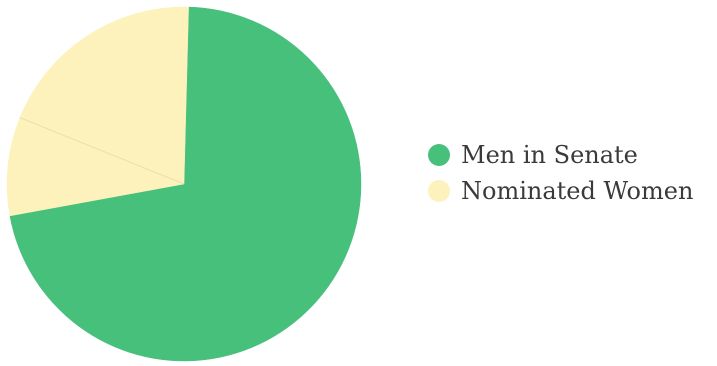  What do you see at coordinates (439, 154) in the screenshot?
I see `legend-swatch-men-in-senate` at bounding box center [439, 154].